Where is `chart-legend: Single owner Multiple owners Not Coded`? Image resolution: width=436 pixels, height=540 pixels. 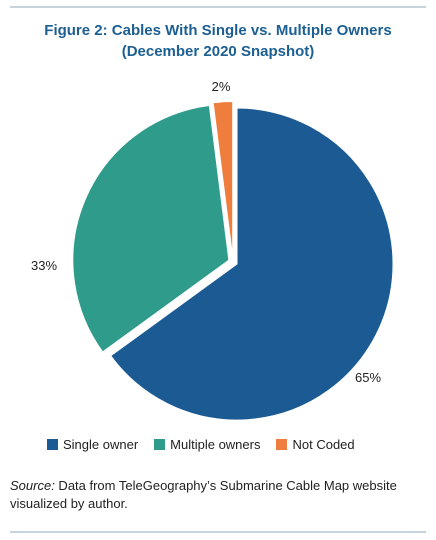
chart-legend: Single owner Multiple owners Not Coded is located at coordinates (201, 444).